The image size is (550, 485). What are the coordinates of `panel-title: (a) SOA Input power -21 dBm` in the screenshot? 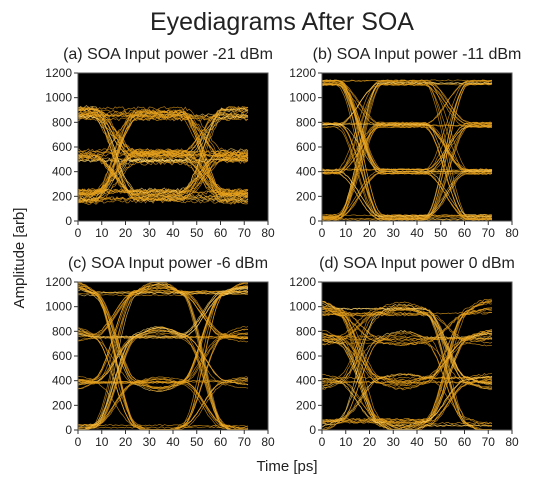 It's located at (168, 54).